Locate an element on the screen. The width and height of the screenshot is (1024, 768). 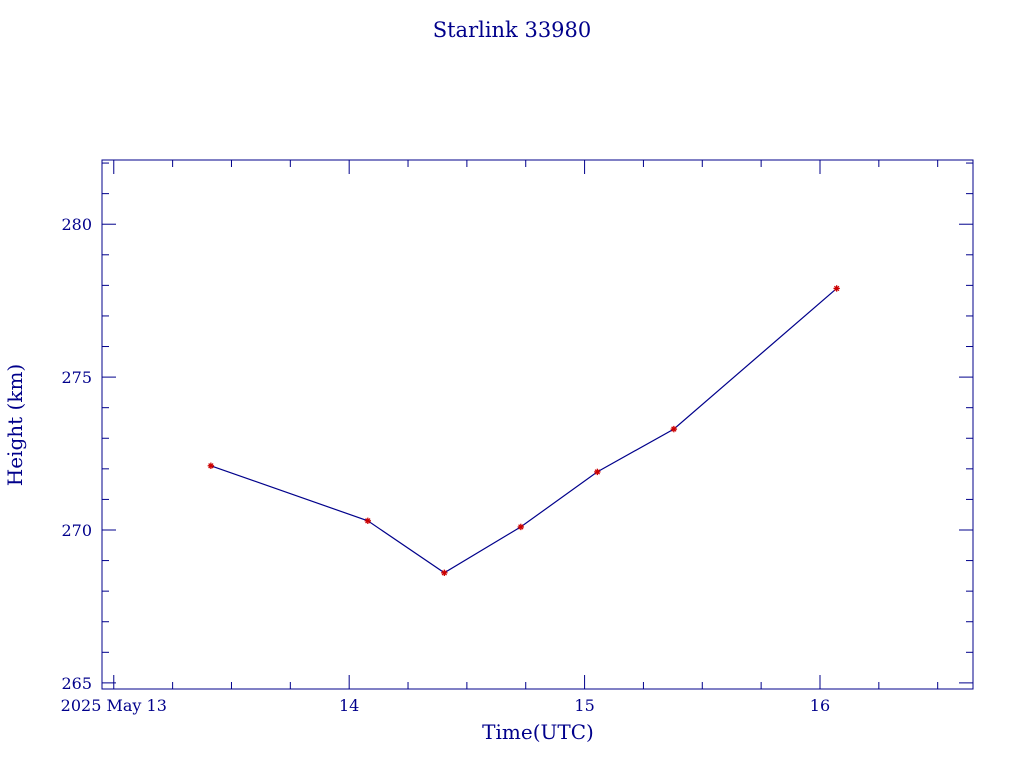
x-axis-label: Time(UTC) is located at coordinates (538, 732).